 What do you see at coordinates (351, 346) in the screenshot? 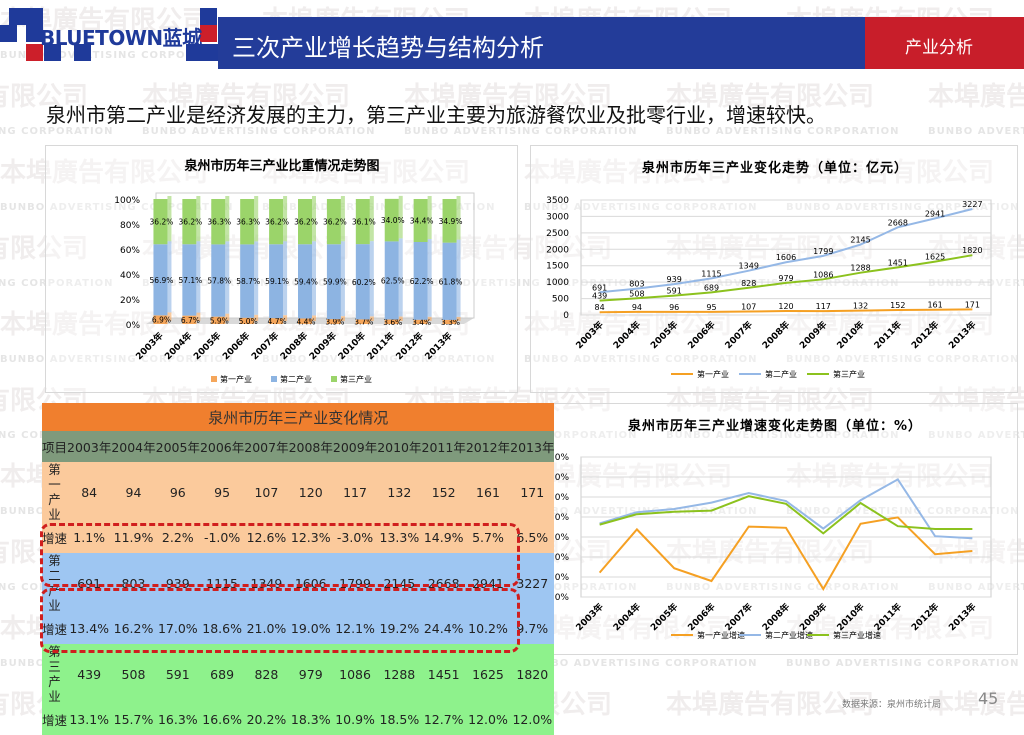
I see `x-tick-label: 2010年` at bounding box center [351, 346].